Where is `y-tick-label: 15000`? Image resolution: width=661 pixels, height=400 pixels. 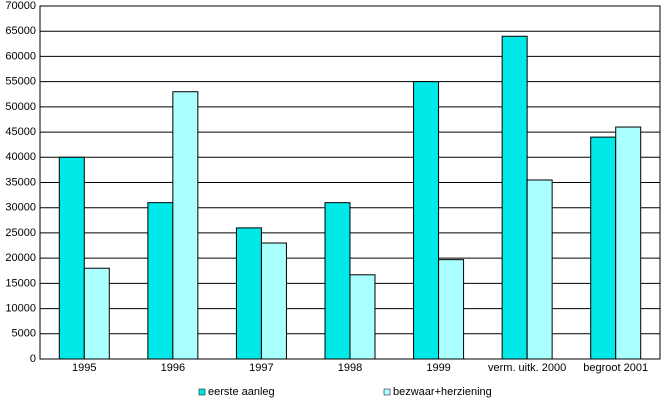 y-tick-label: 15000 is located at coordinates (20, 283).